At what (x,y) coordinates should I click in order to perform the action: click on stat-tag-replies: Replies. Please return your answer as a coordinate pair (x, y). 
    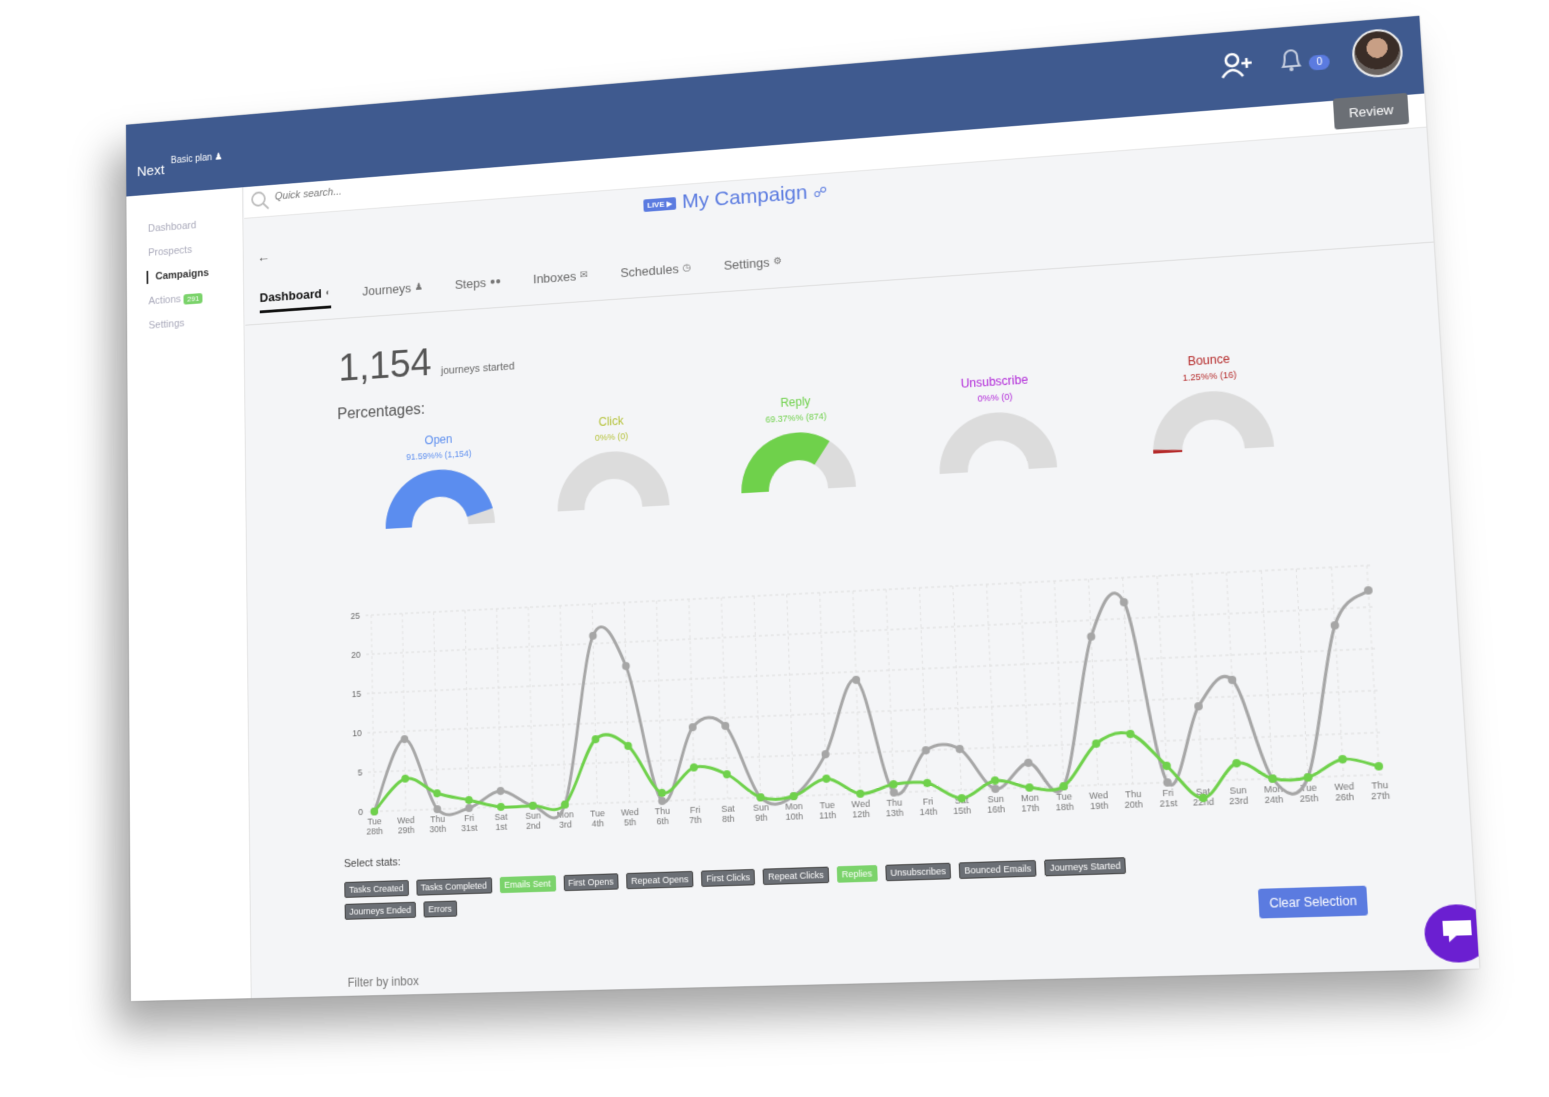
    Looking at the image, I should click on (856, 874).